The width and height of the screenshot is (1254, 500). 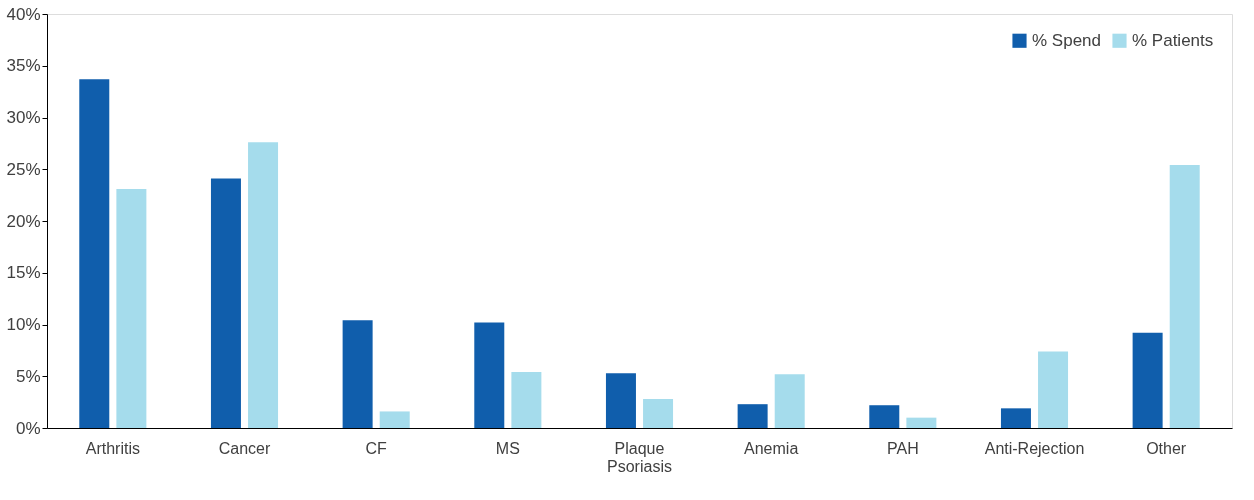 What do you see at coordinates (28, 376) in the screenshot?
I see `y-tick-label: 5%` at bounding box center [28, 376].